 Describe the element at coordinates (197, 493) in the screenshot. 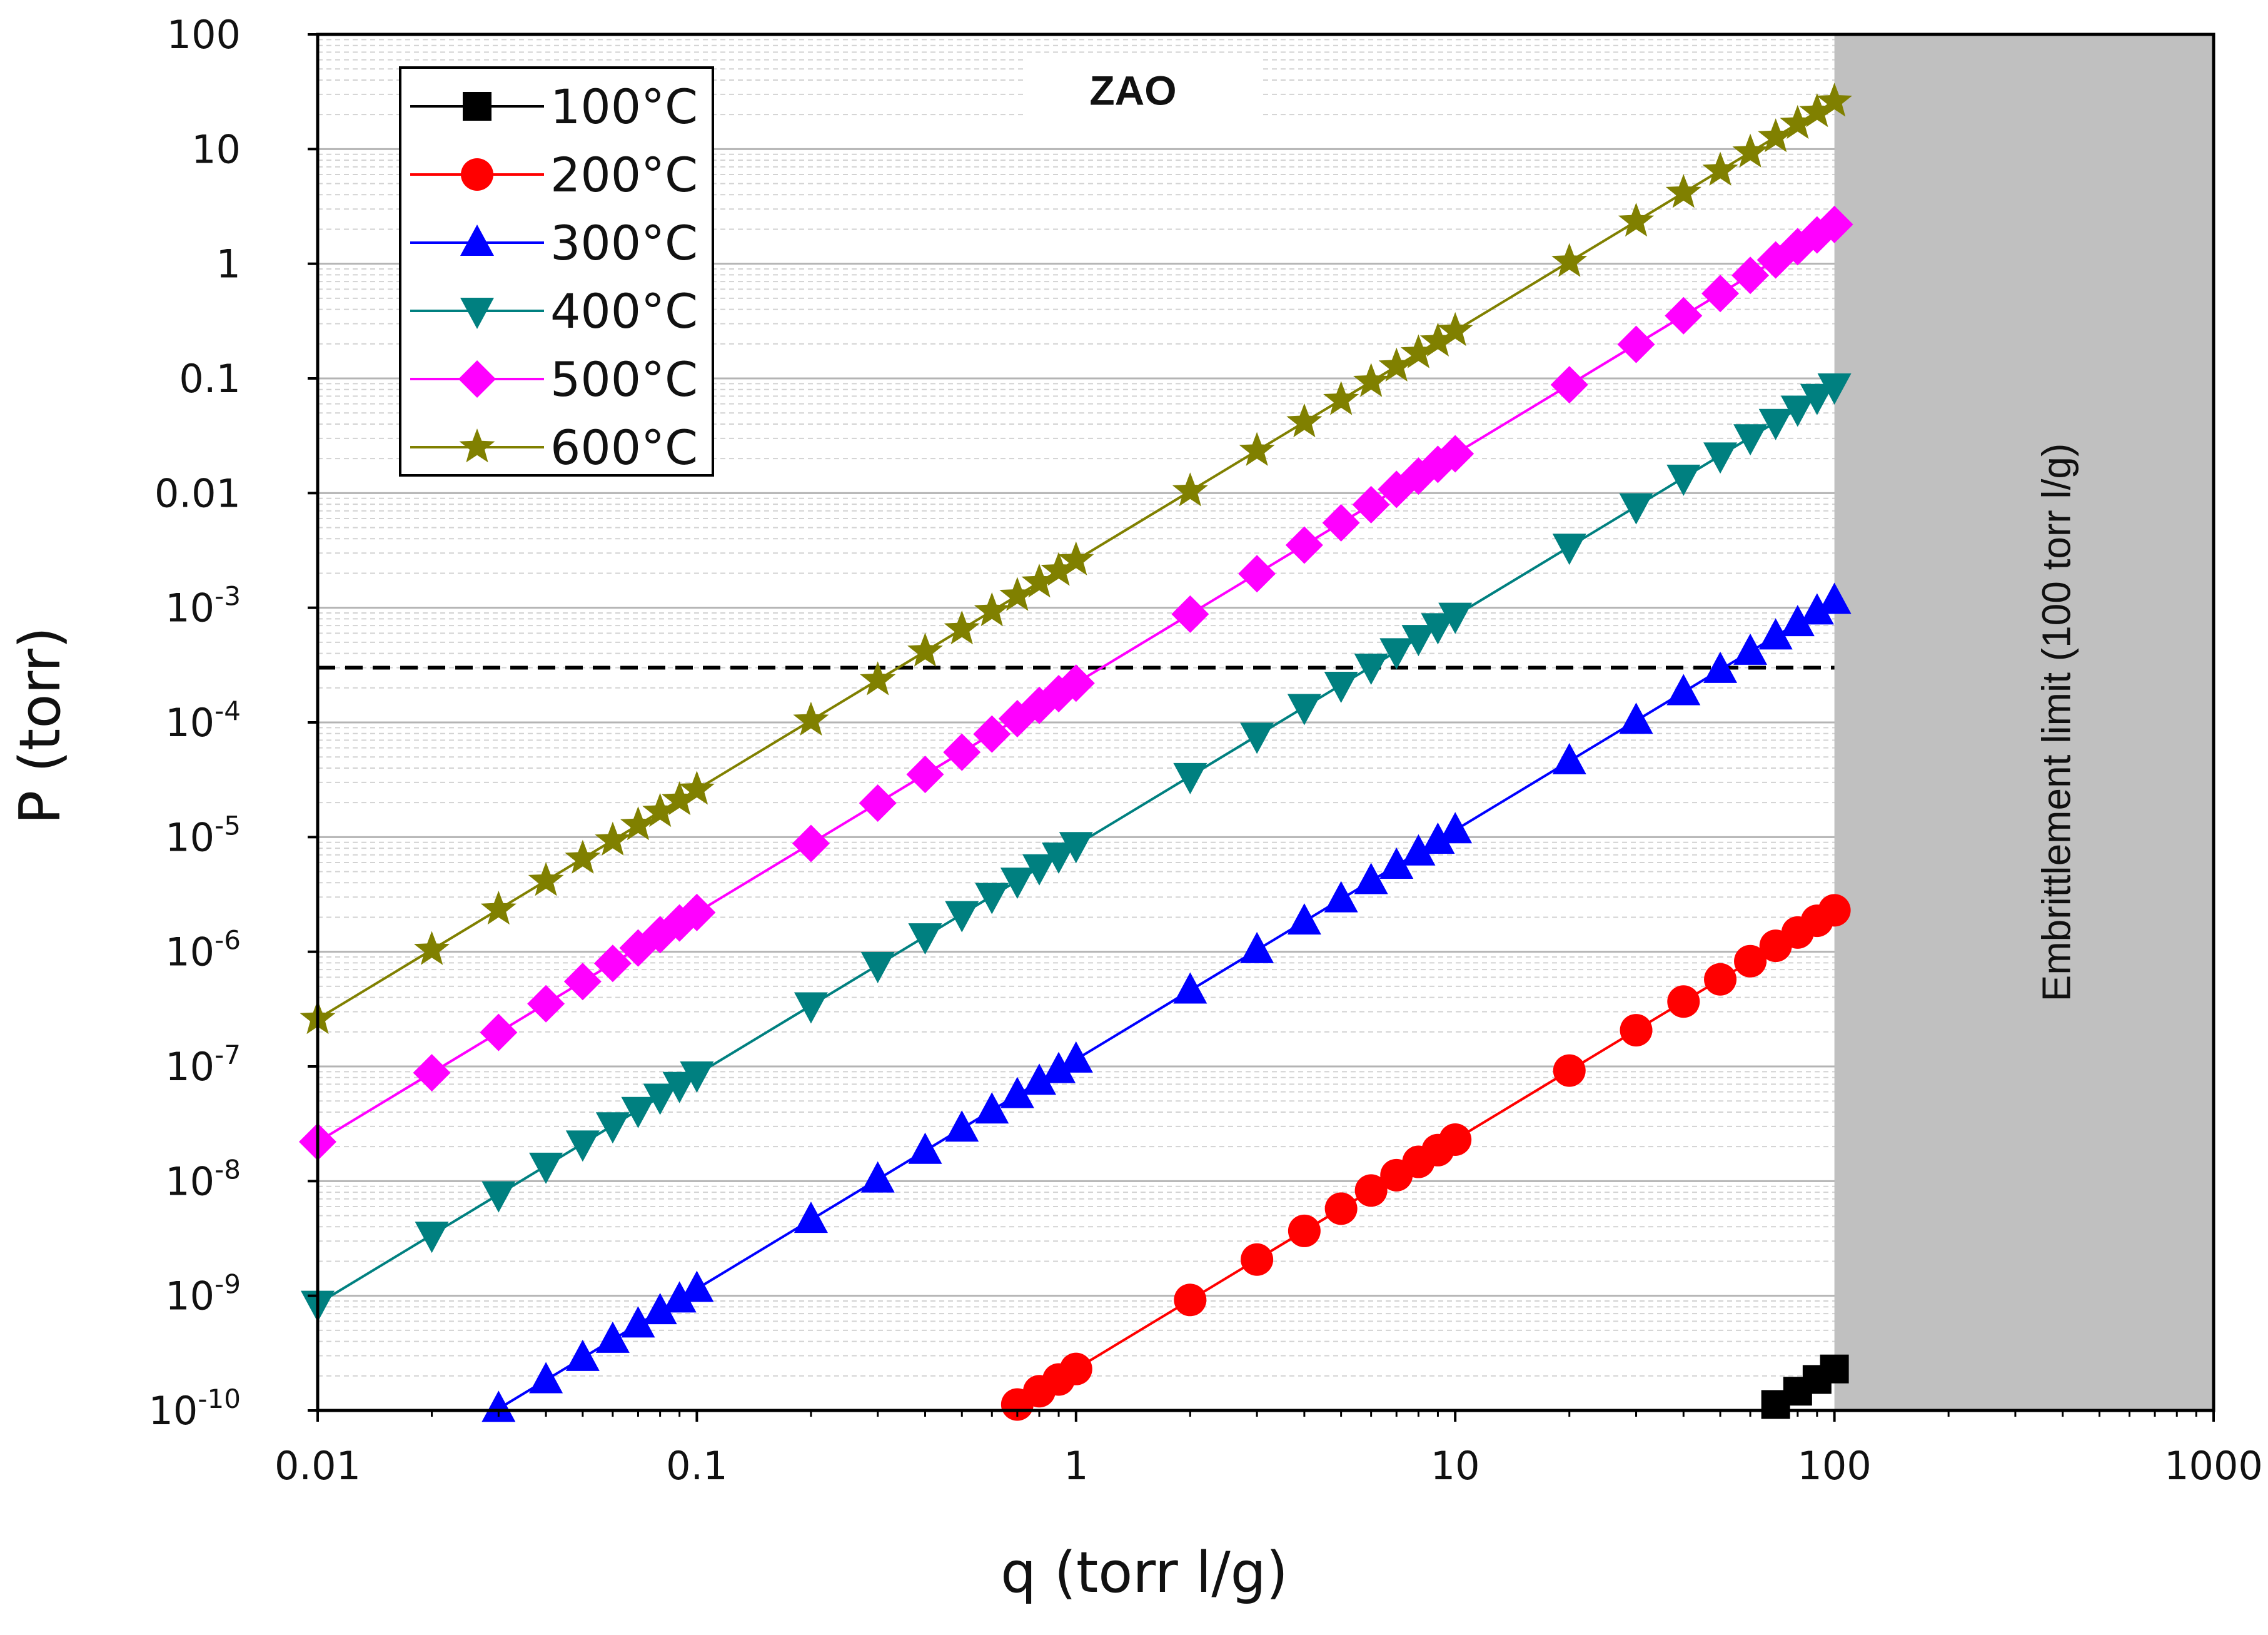

I see `y-tick-label: 0.01` at that location.